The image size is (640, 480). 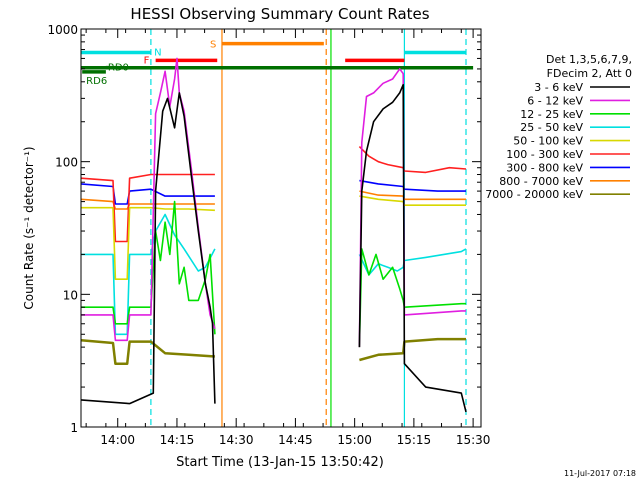 I want to click on y-tick-label: 10, so click(x=70, y=295).